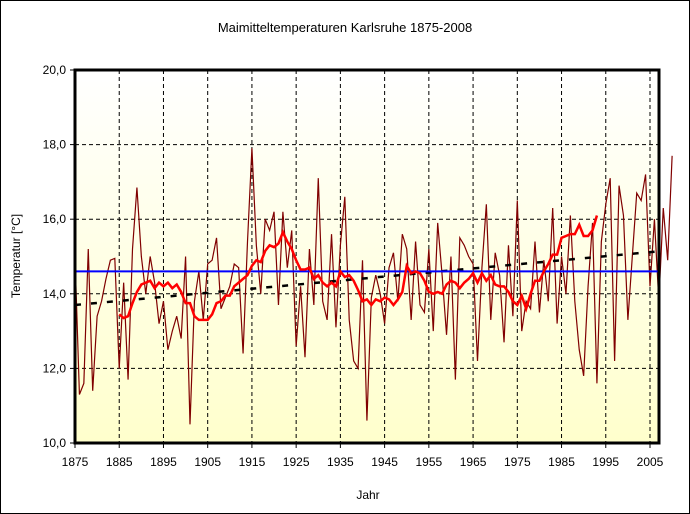  What do you see at coordinates (473, 462) in the screenshot?
I see `x-tick-label: 1965` at bounding box center [473, 462].